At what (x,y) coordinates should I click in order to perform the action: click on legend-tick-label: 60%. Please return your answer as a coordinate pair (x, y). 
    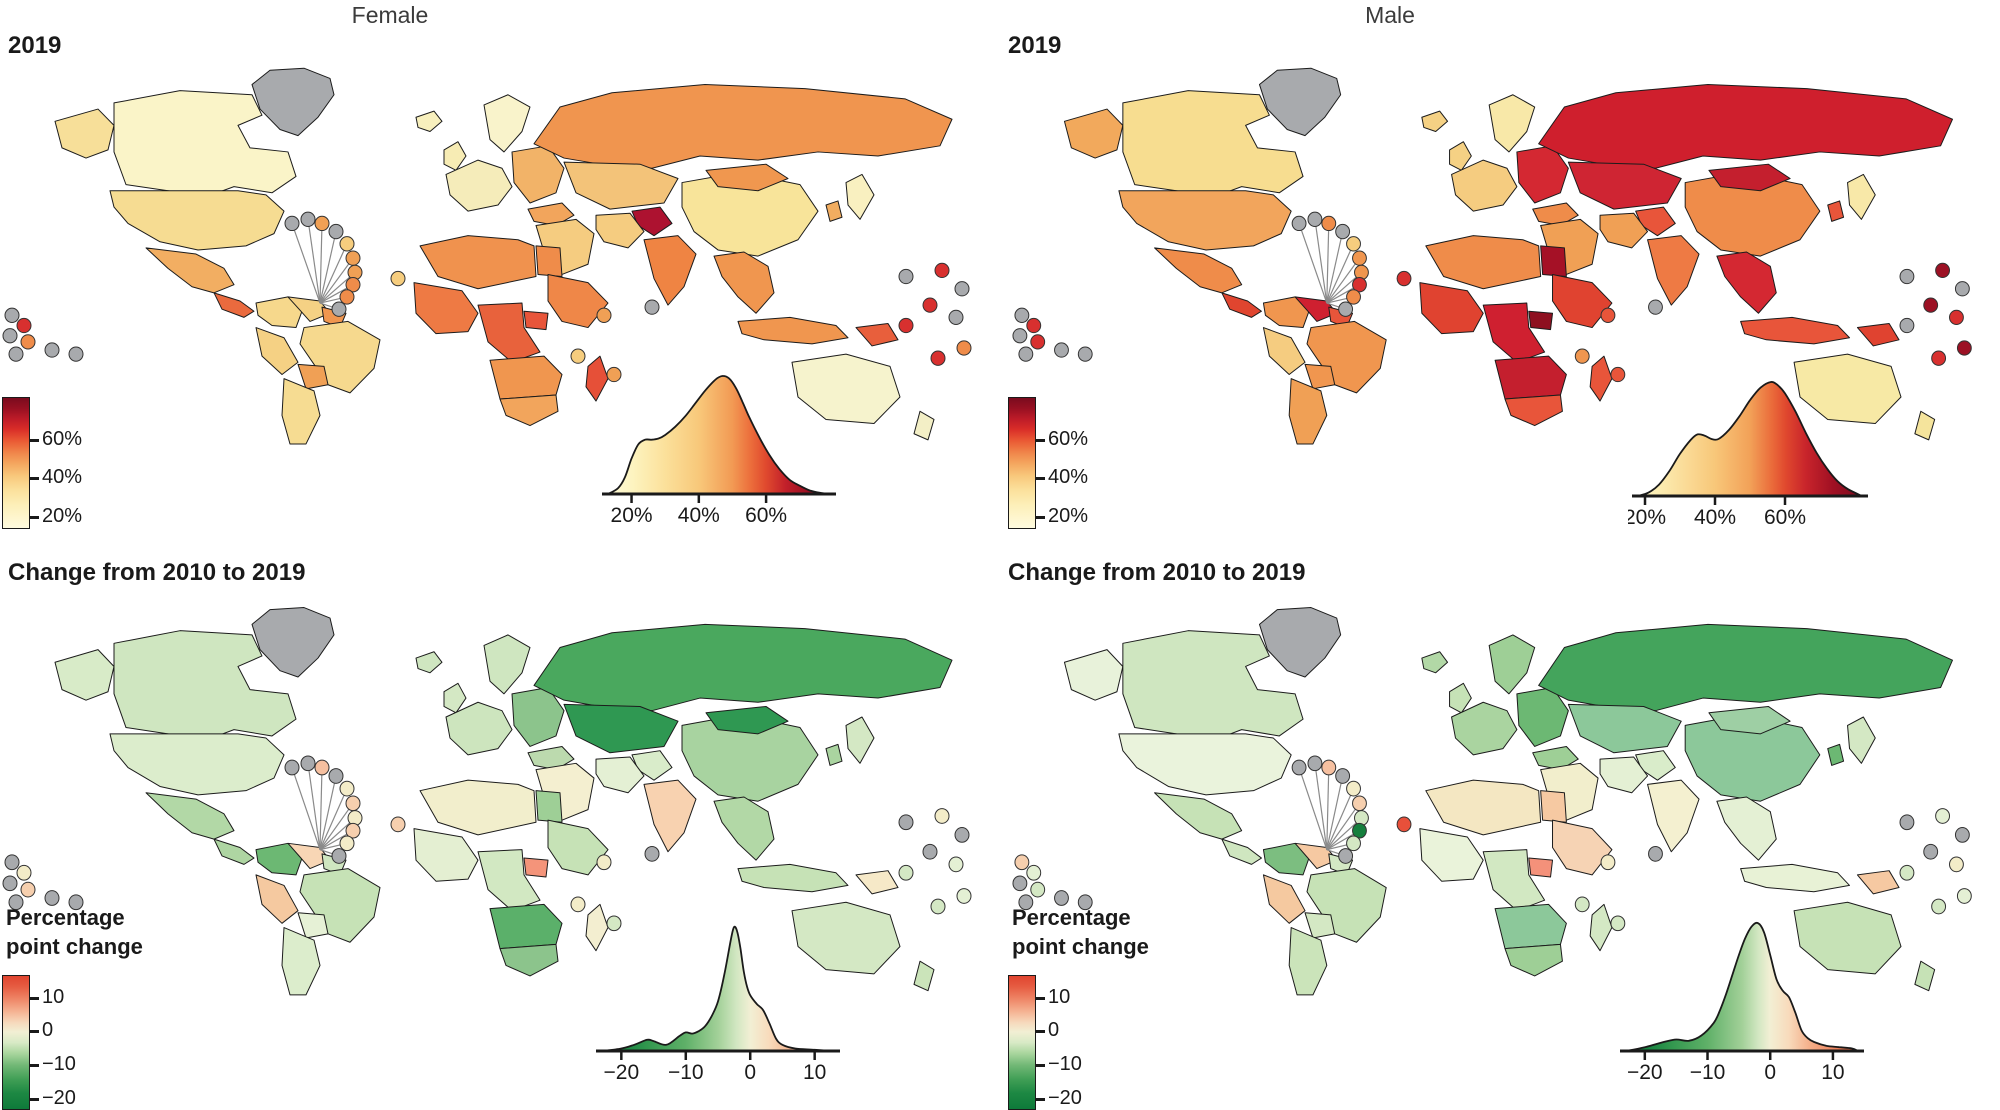
    Looking at the image, I should click on (62, 438).